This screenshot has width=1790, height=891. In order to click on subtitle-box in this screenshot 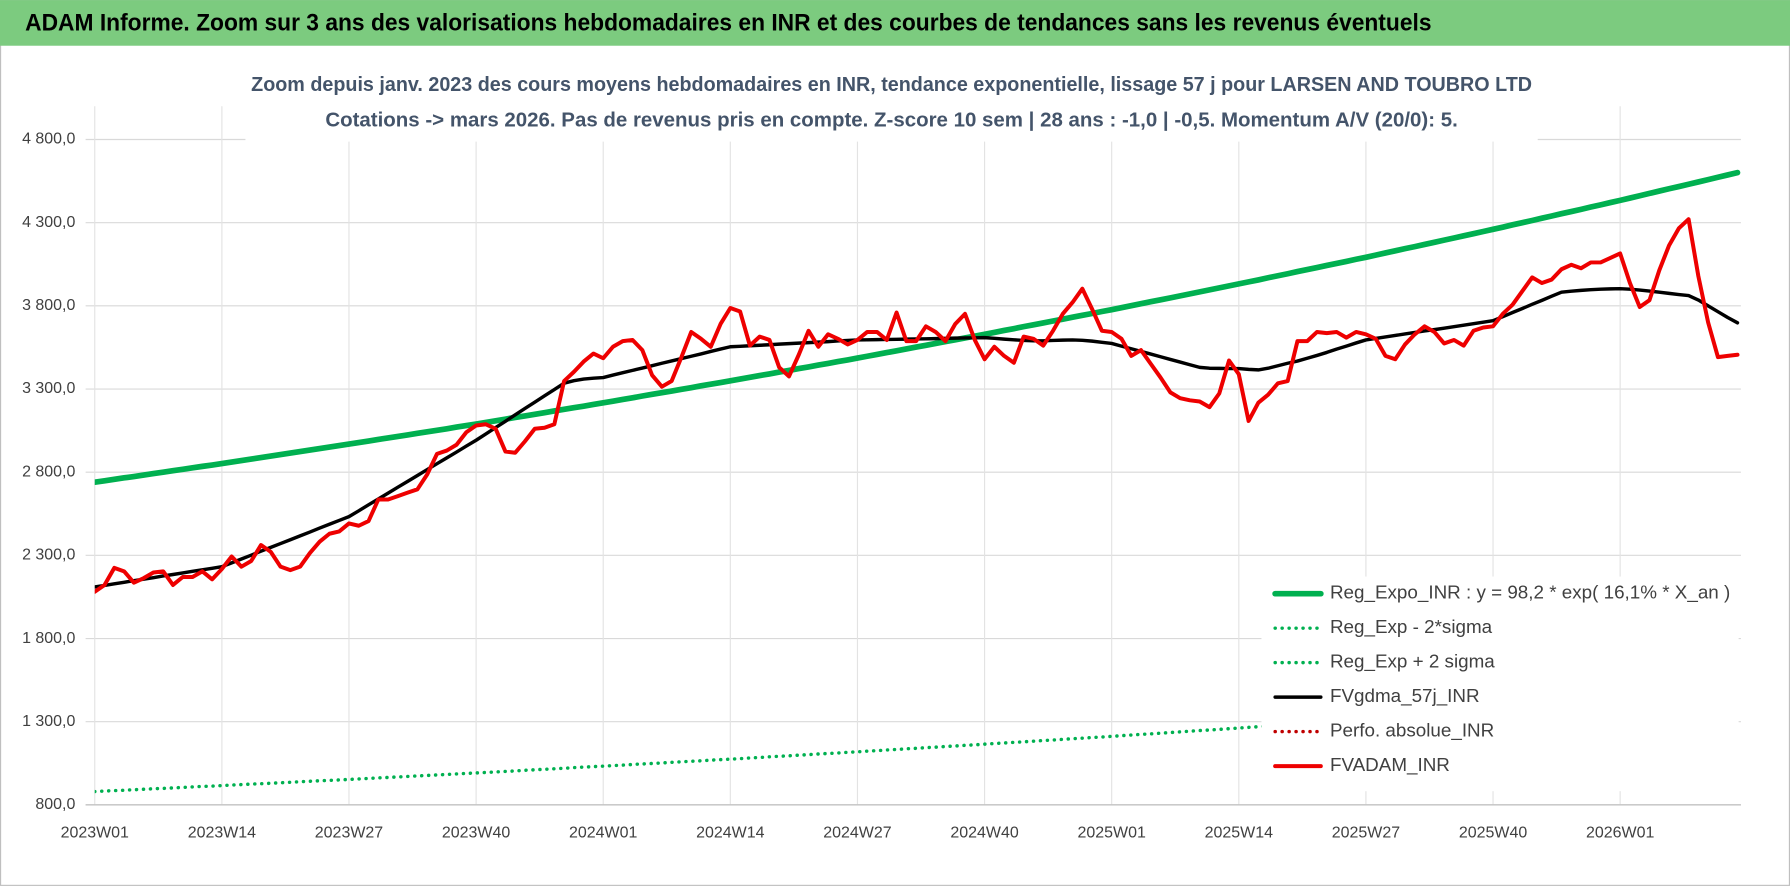, I will do `click(891, 104)`.